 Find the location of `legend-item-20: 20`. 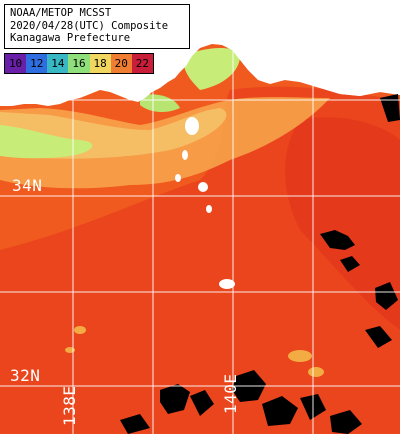

legend-item-20: 20 is located at coordinates (121, 63).